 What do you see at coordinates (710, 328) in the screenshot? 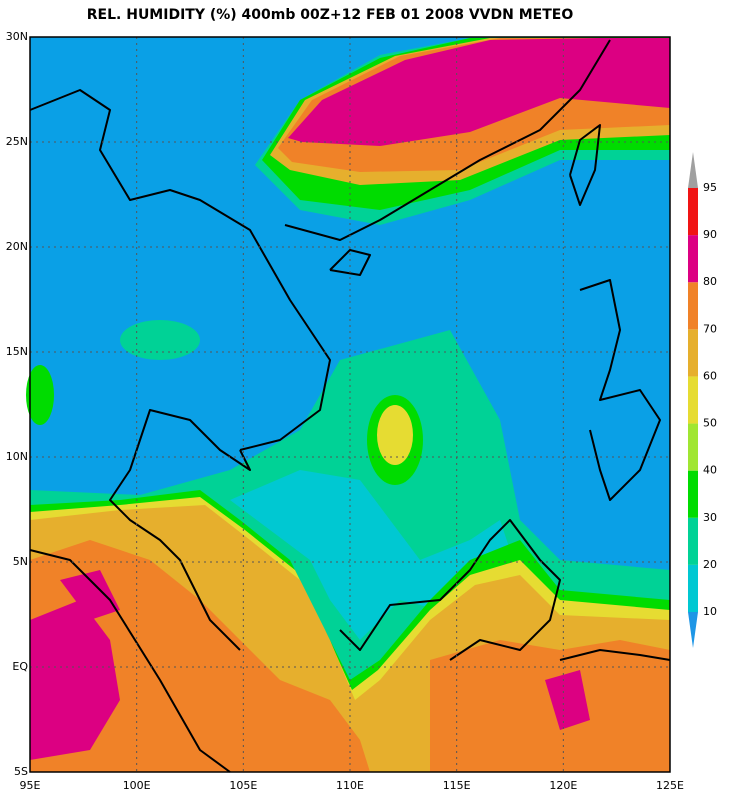
I see `colorbar-label: 70` at bounding box center [710, 328].